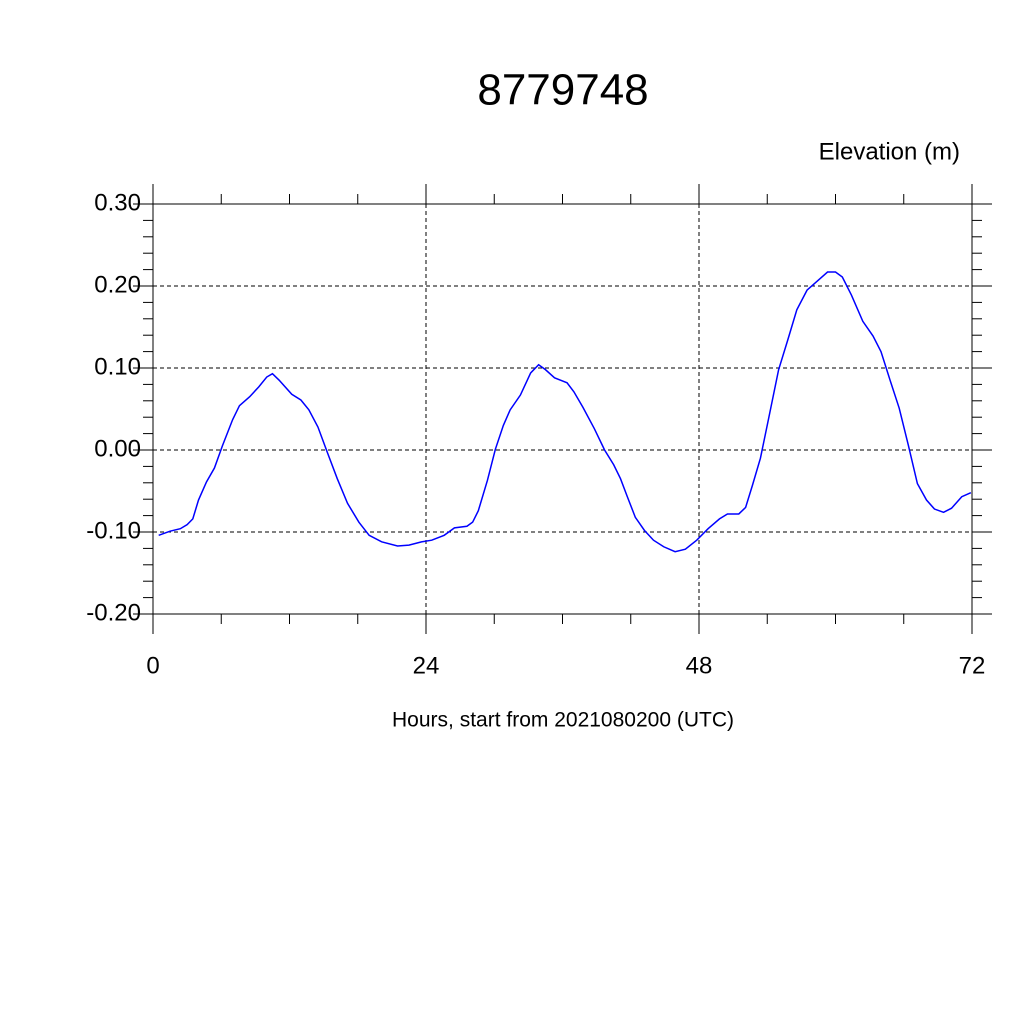  Describe the element at coordinates (117, 284) in the screenshot. I see `y-tick-label: 0.20` at that location.